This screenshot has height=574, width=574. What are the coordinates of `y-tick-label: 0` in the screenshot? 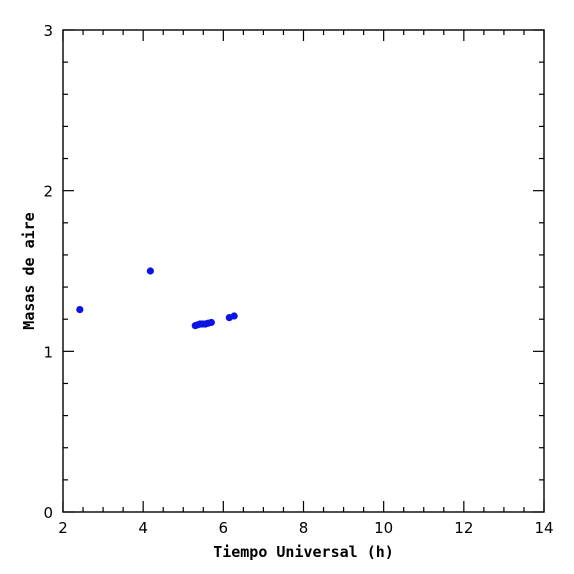 It's located at (48, 513).